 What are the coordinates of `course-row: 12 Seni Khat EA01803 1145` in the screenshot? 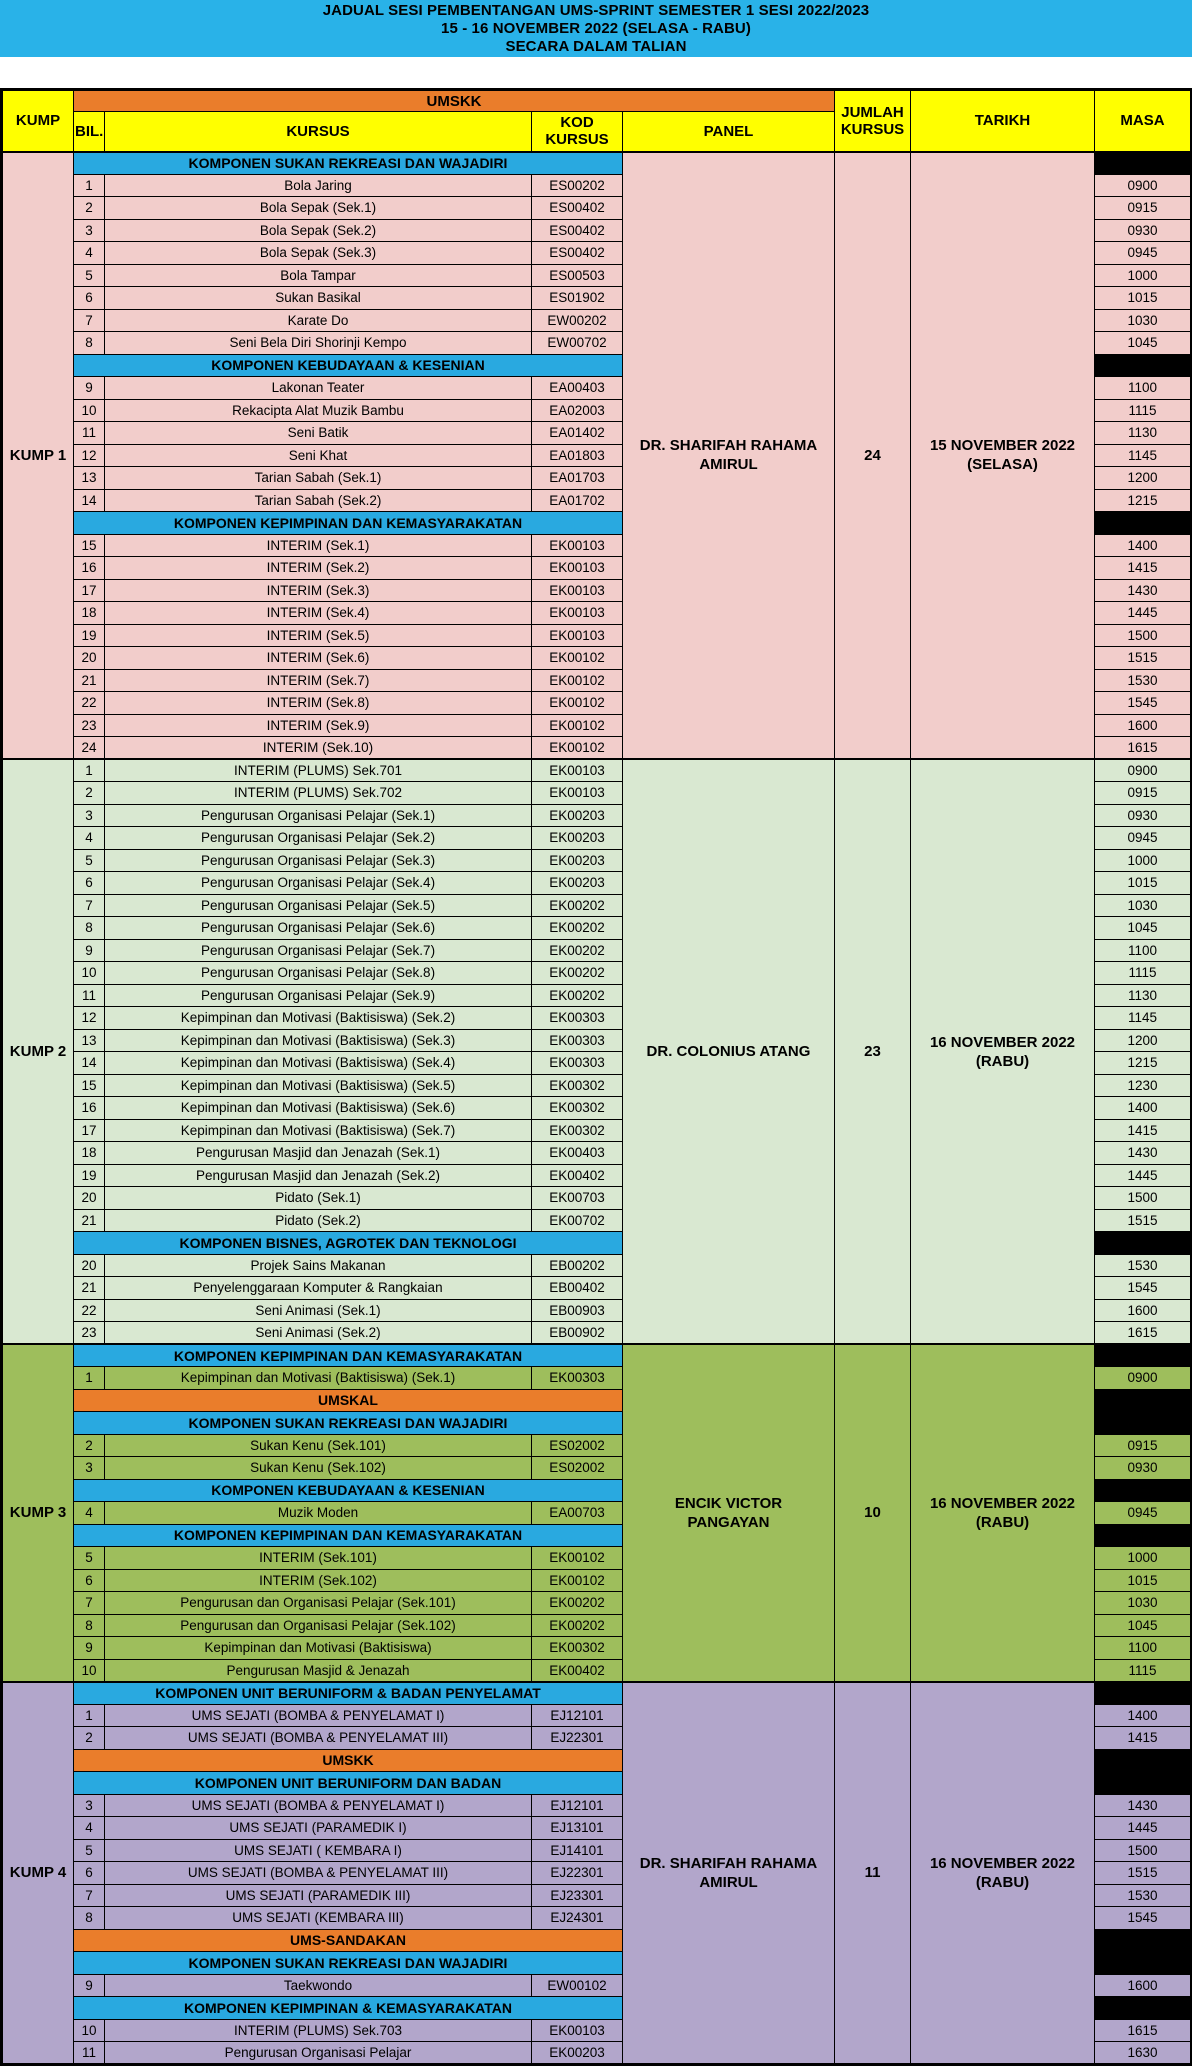 It's located at (597, 455).